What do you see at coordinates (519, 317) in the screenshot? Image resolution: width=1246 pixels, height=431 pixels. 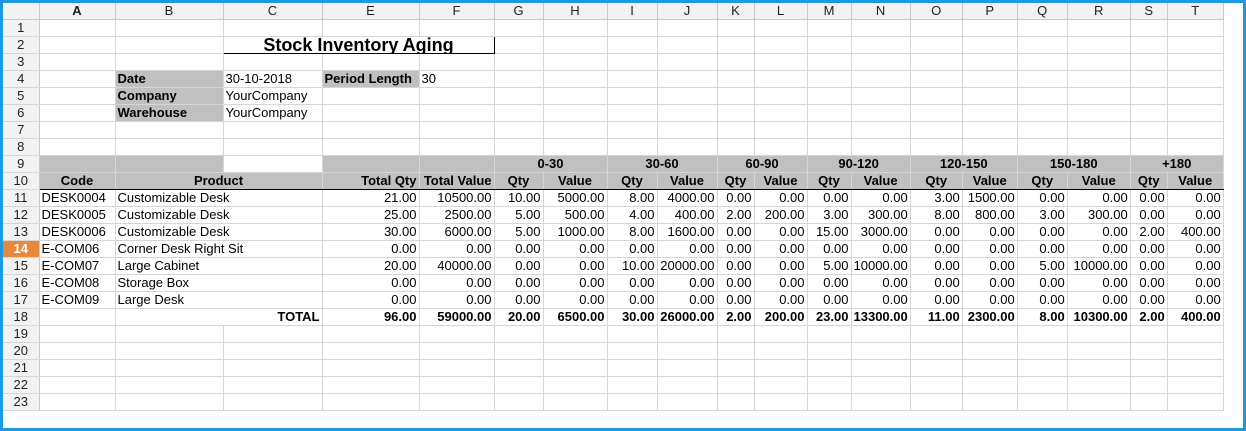 I see `total-bucket-qty: 20.00` at bounding box center [519, 317].